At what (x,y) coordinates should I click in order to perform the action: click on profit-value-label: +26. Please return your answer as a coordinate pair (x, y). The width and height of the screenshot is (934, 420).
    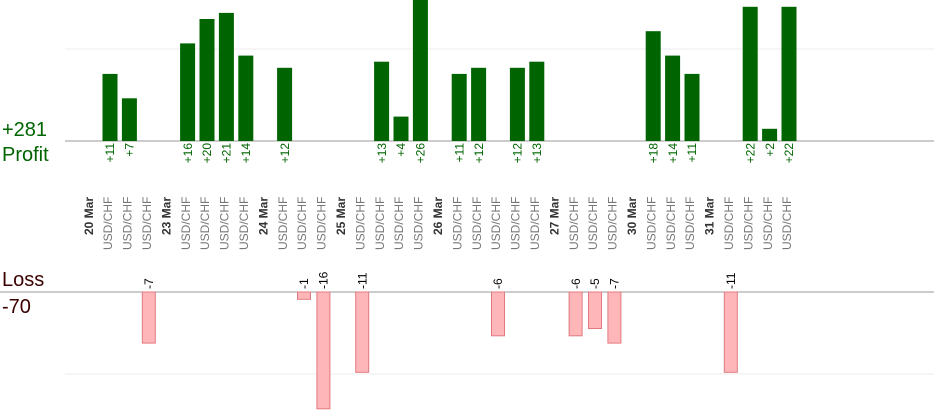
    Looking at the image, I should click on (421, 153).